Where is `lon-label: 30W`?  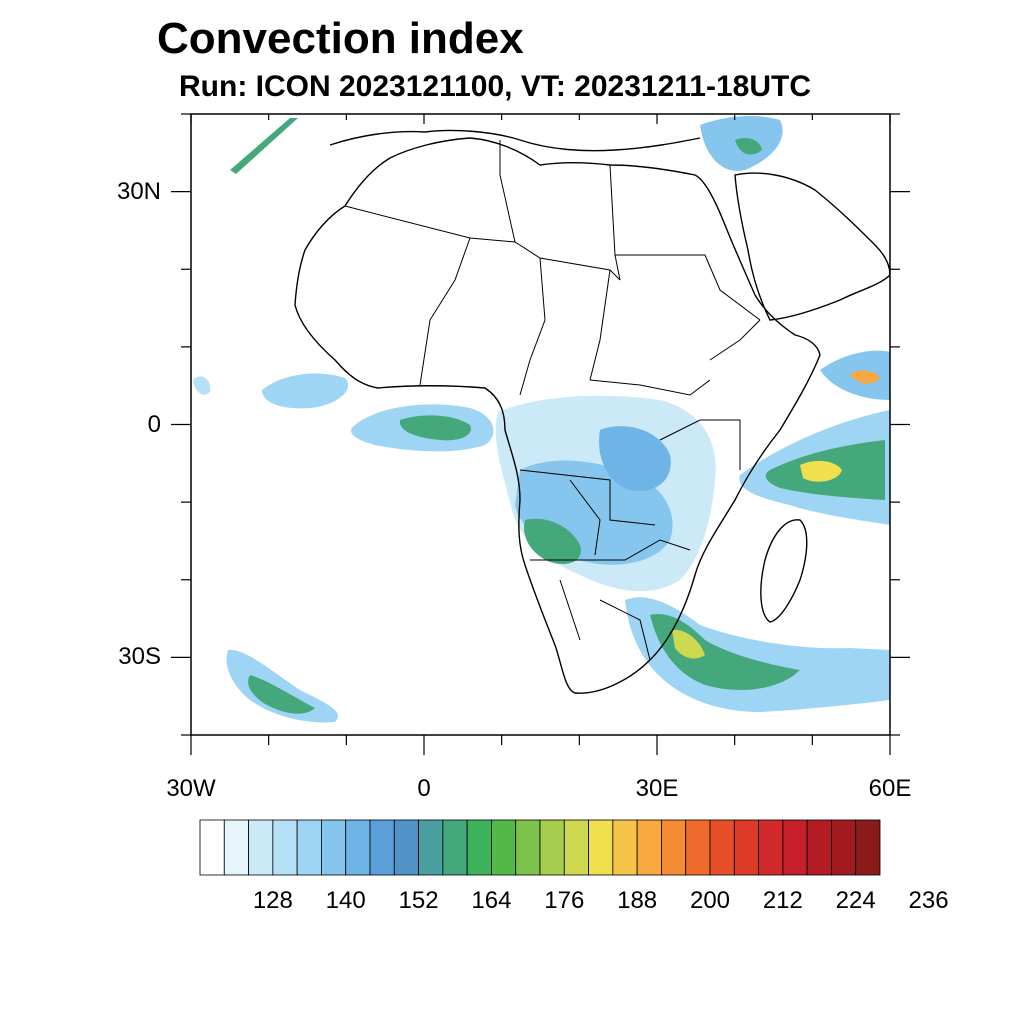 lon-label: 30W is located at coordinates (191, 788).